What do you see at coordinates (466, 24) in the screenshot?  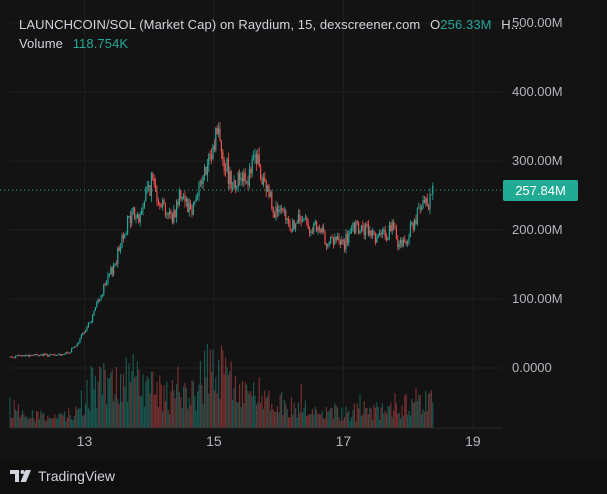 I see `open-value: 256.33M` at bounding box center [466, 24].